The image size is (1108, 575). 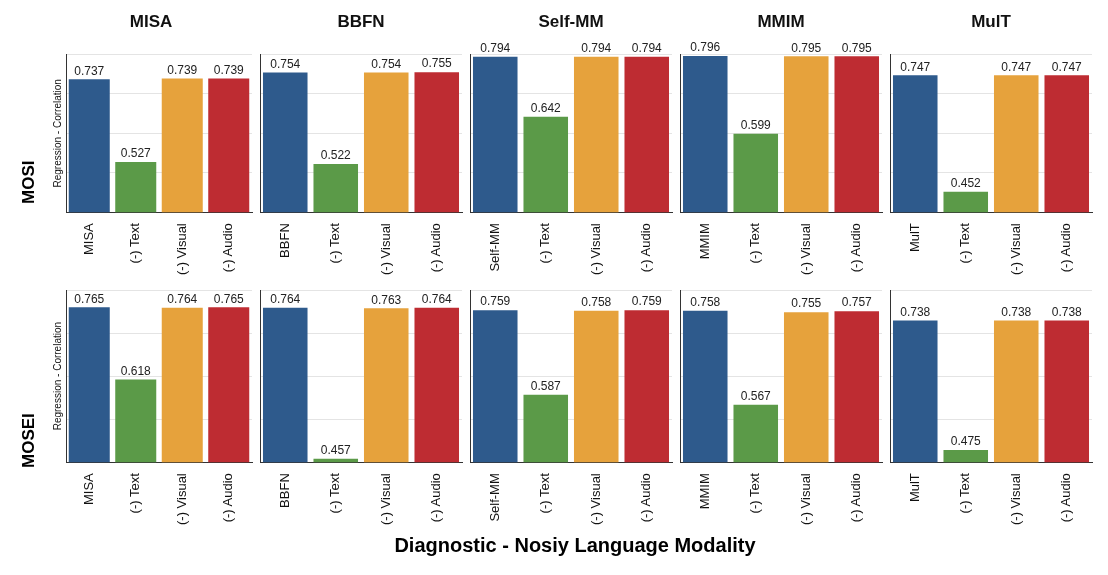 I want to click on data-label: 0.796, so click(x=705, y=47).